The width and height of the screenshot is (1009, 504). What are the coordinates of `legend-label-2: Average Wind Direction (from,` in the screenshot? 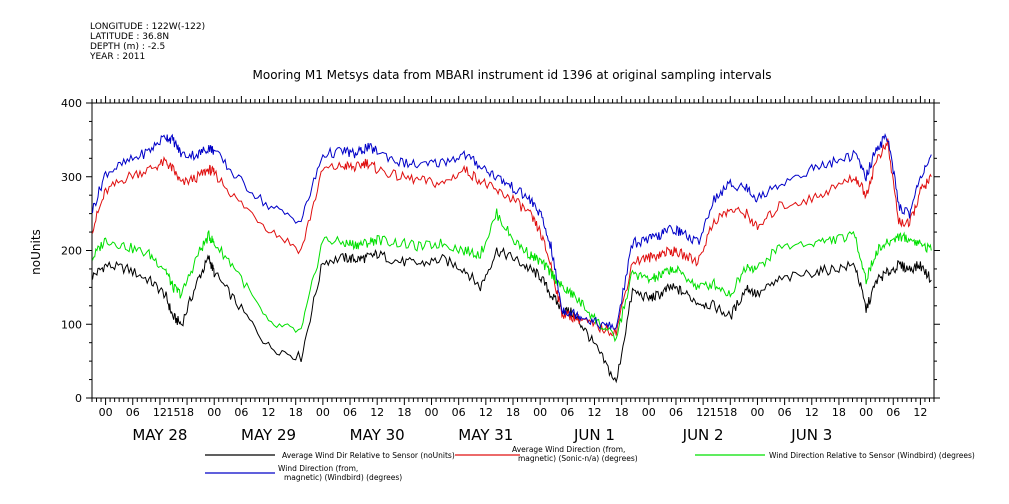 It's located at (568, 449).